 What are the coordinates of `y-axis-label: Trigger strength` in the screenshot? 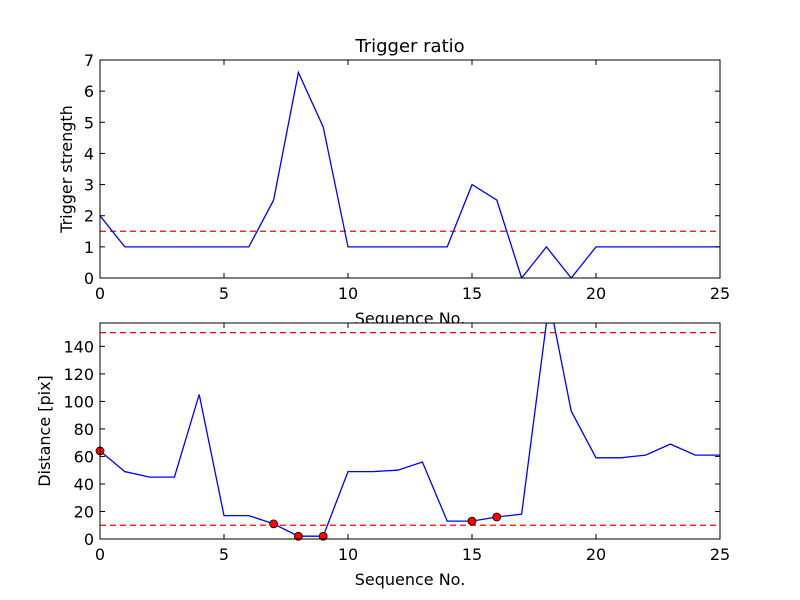 It's located at (66, 169).